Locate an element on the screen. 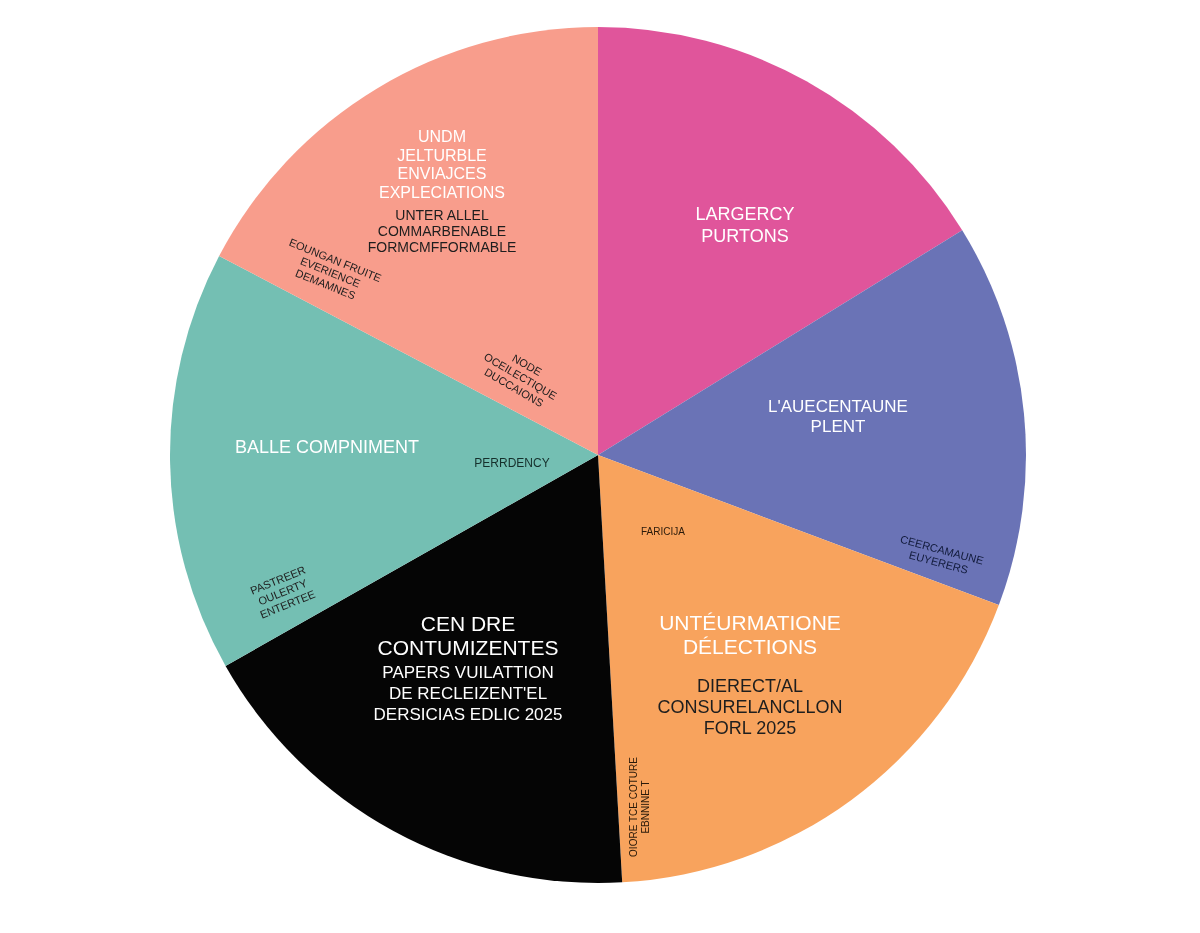 The width and height of the screenshot is (1200, 933). text: DIERECT/AL CONSURELANCLLON FORL 2025 is located at coordinates (750, 707).